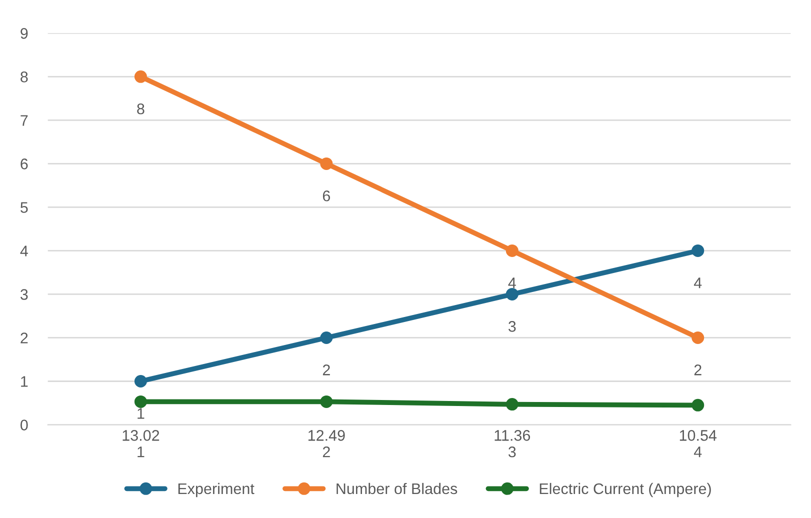 This screenshot has height=518, width=811. I want to click on data-label: 1, so click(141, 413).